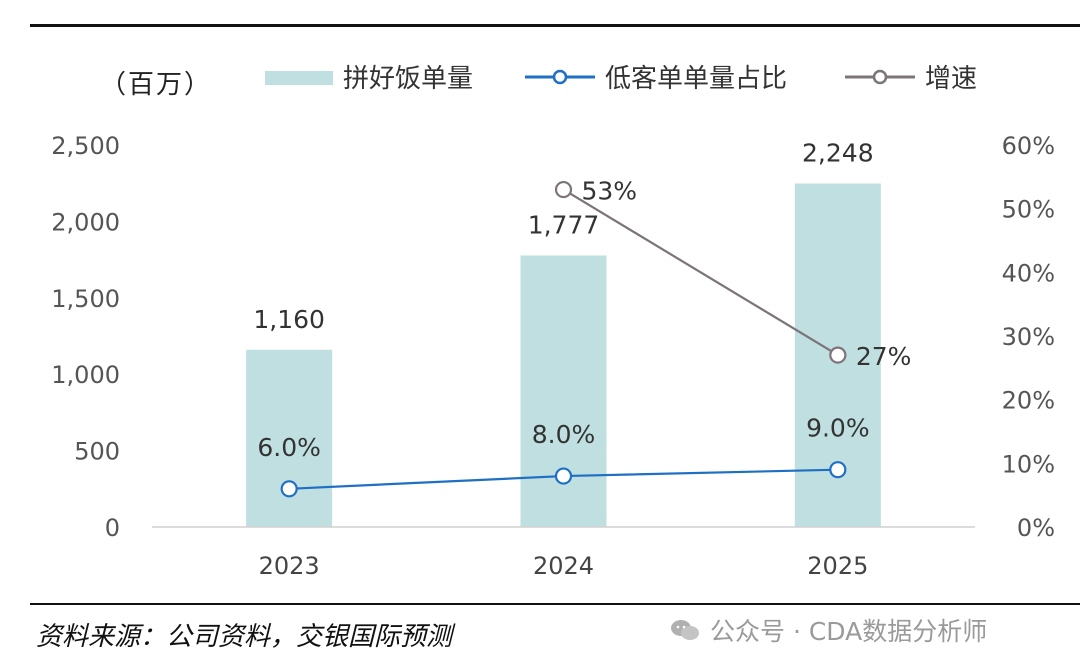 The height and width of the screenshot is (670, 1080). I want to click on legend-growth-label: 增速, so click(951, 79).